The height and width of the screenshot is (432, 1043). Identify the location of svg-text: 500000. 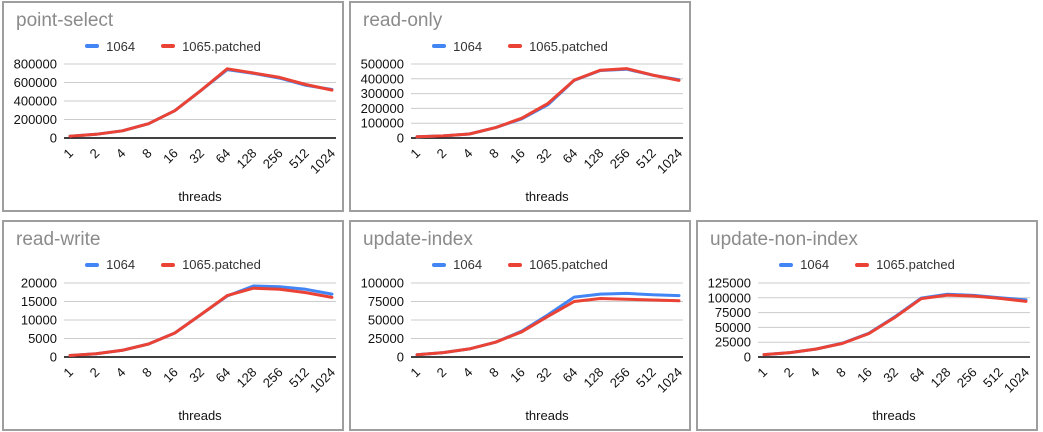
(382, 64).